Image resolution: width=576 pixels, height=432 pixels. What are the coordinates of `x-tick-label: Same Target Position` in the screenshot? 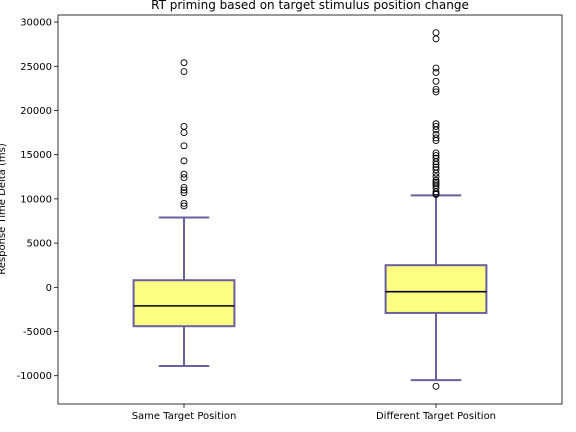 It's located at (184, 416).